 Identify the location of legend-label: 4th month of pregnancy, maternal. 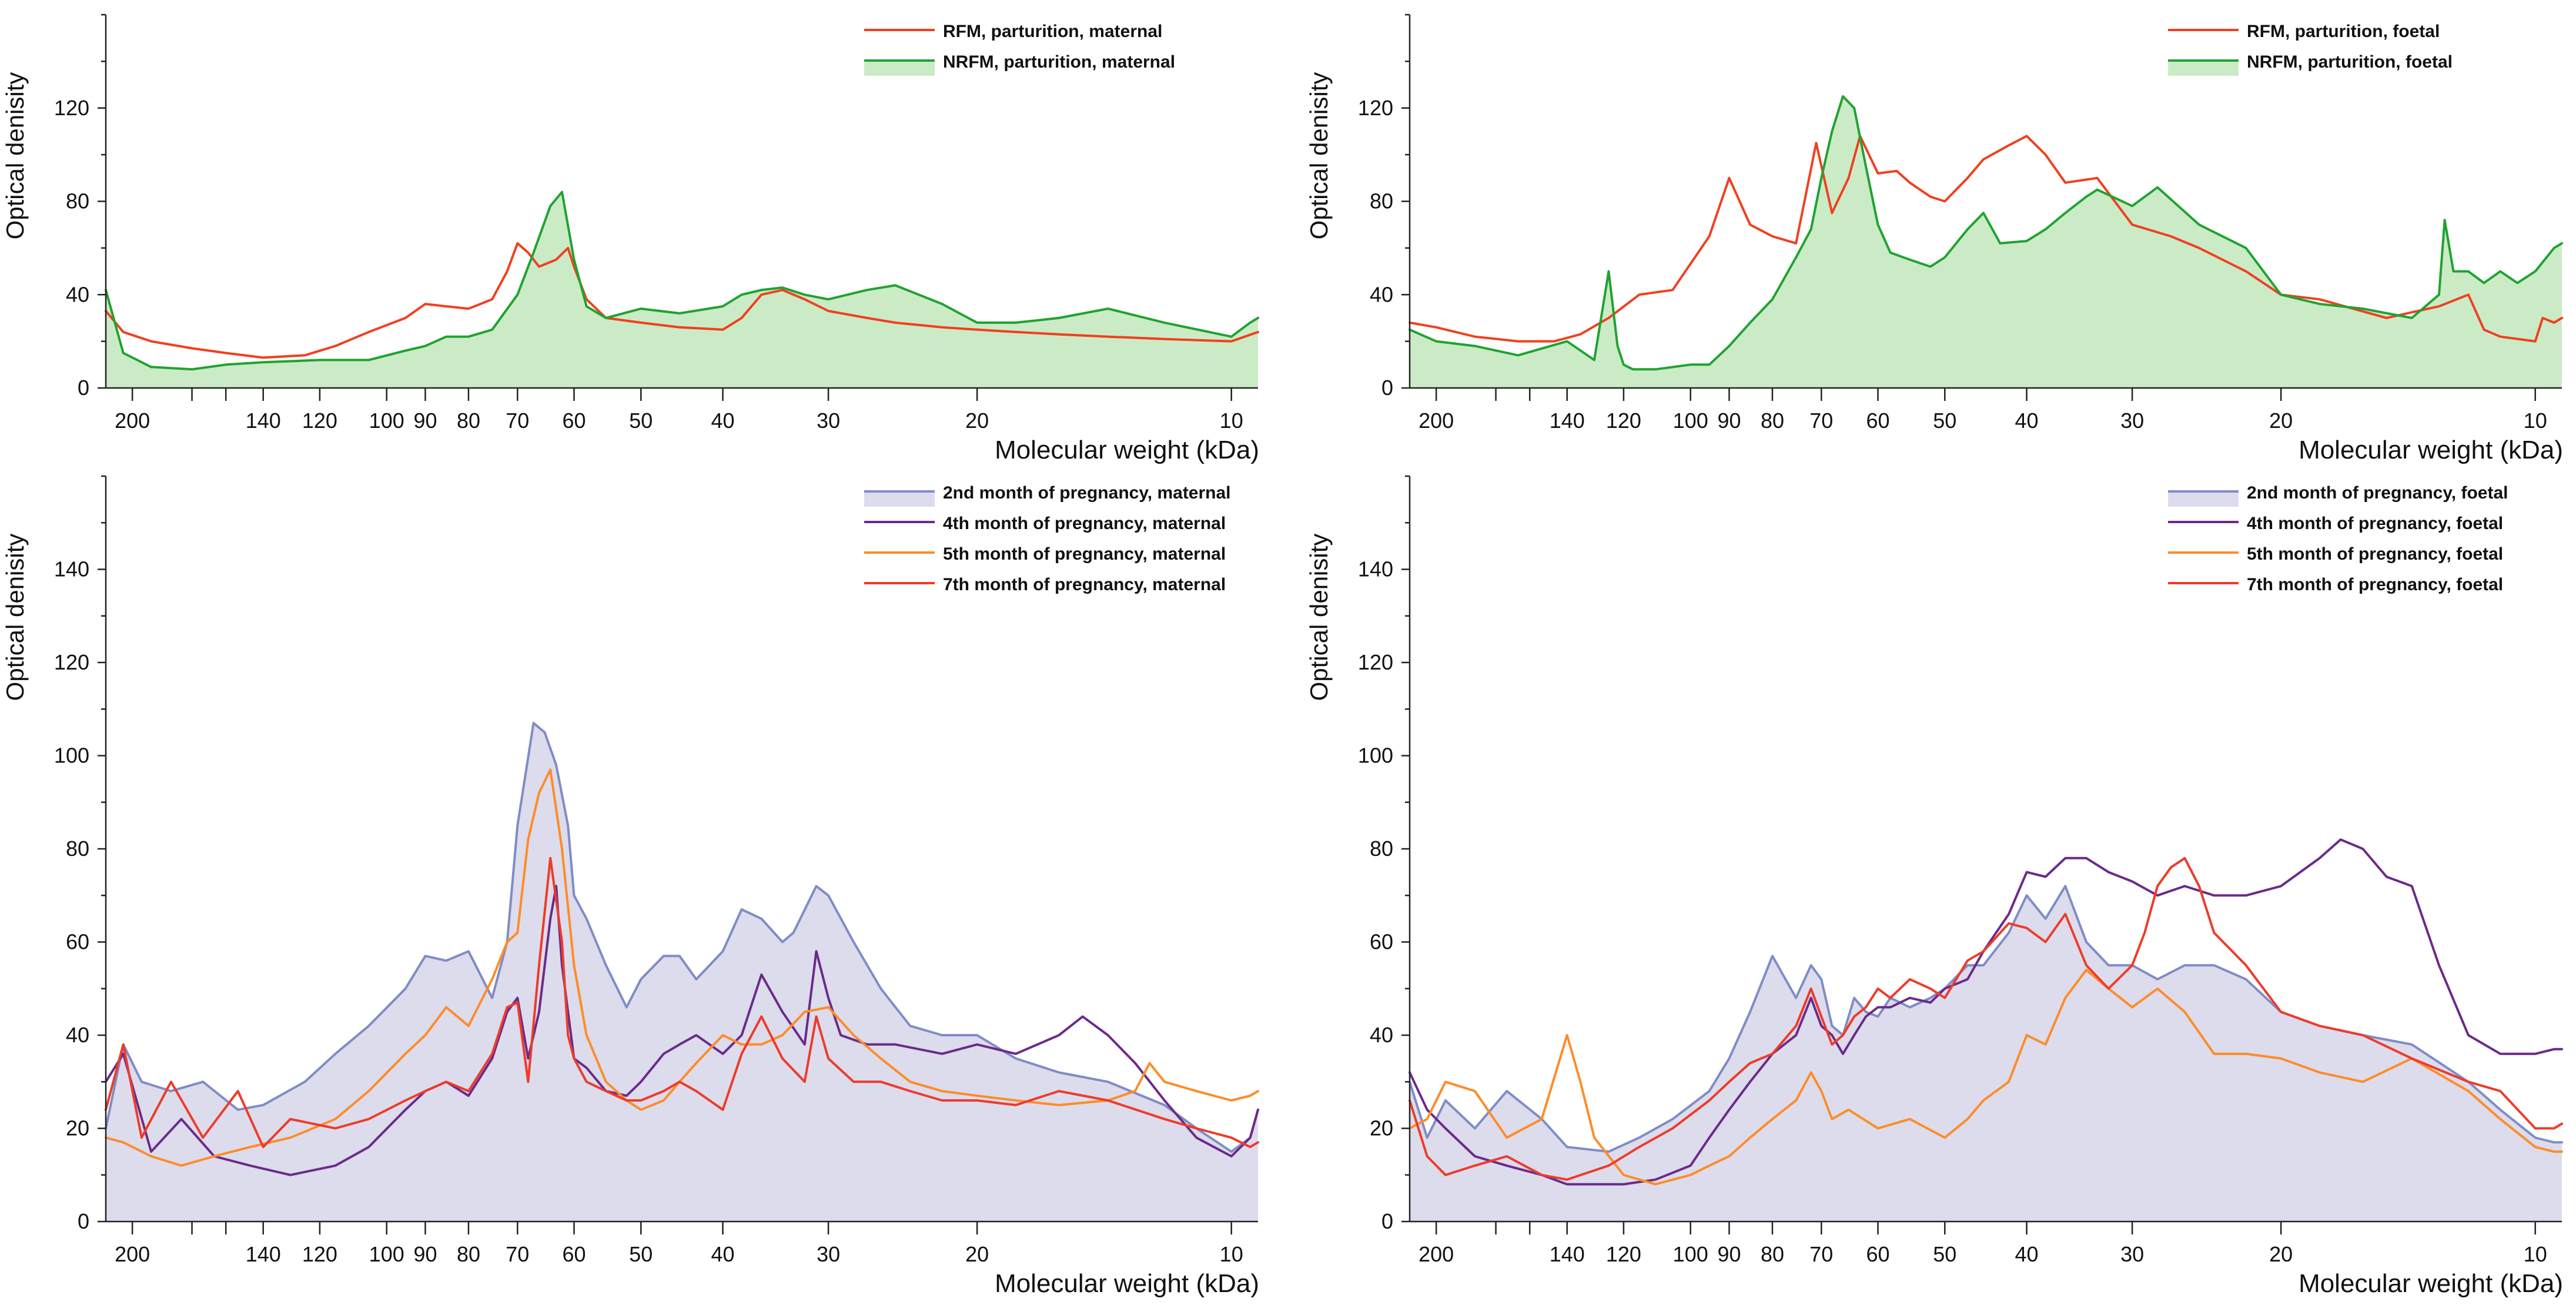
(1084, 523).